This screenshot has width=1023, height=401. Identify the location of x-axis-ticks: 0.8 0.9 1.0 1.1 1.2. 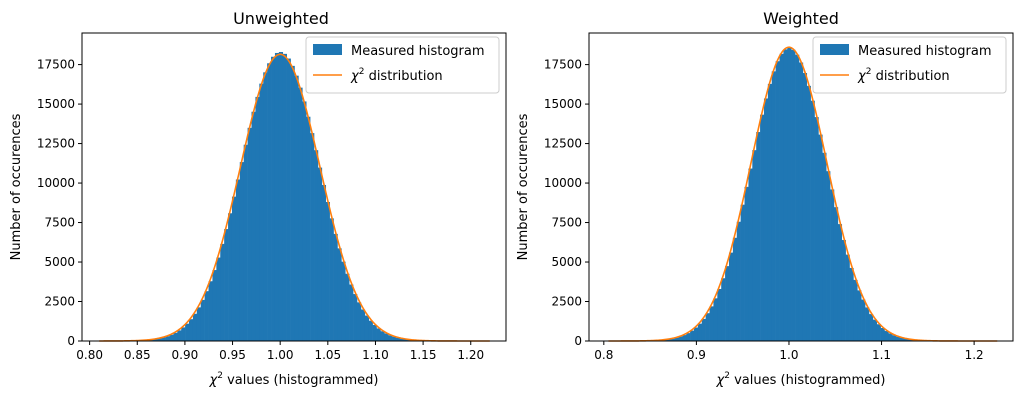
(789, 351).